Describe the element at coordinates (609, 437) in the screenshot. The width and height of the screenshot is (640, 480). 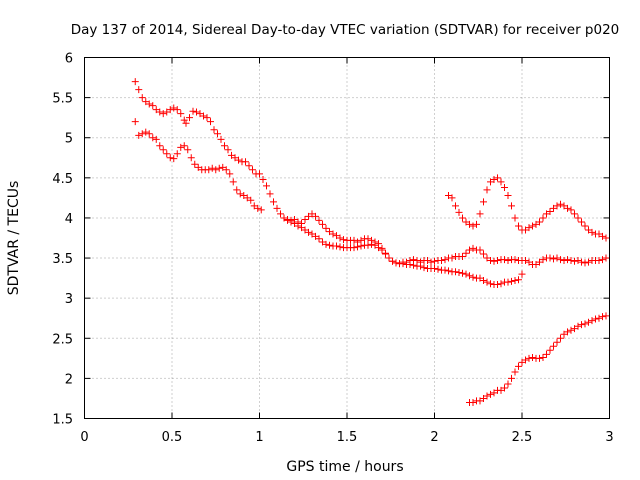
I see `x-tick-label: 3` at that location.